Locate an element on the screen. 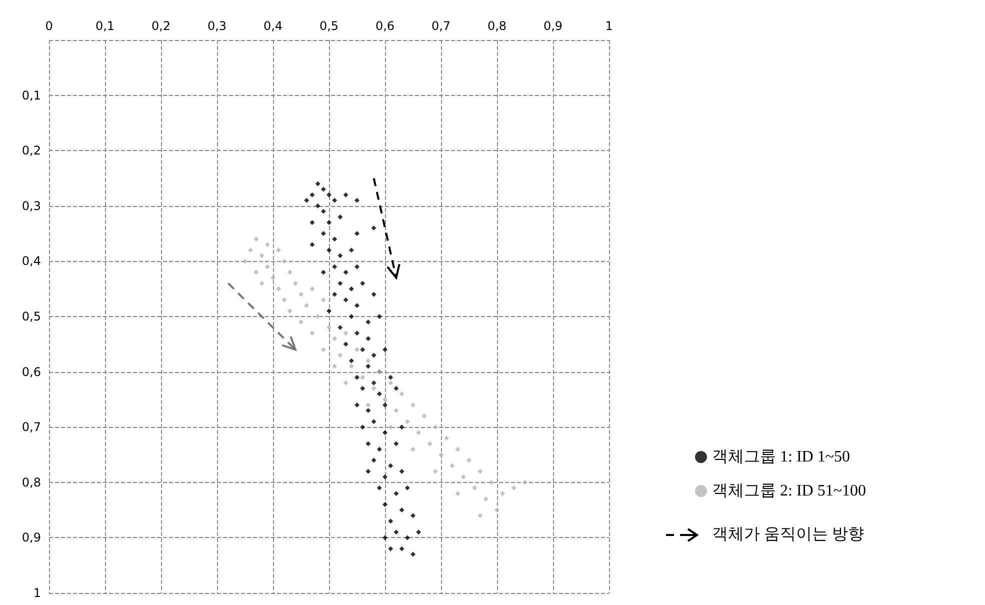 The height and width of the screenshot is (605, 985). x-tick-label: 0,9 is located at coordinates (553, 26).